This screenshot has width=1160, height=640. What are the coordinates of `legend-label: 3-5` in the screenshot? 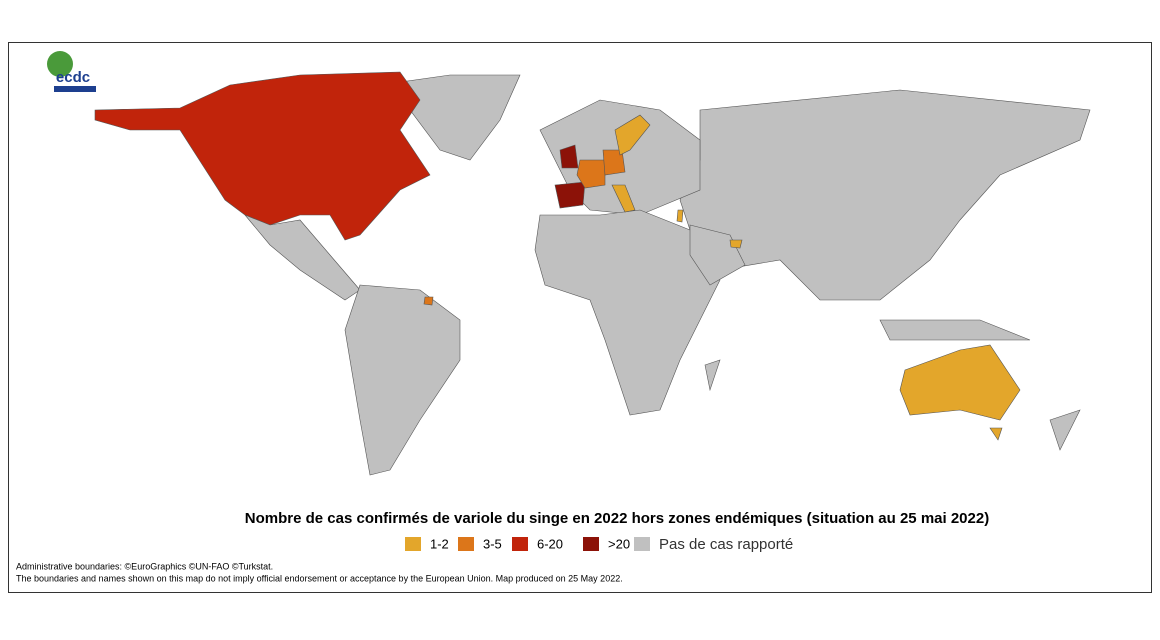 It's located at (492, 543).